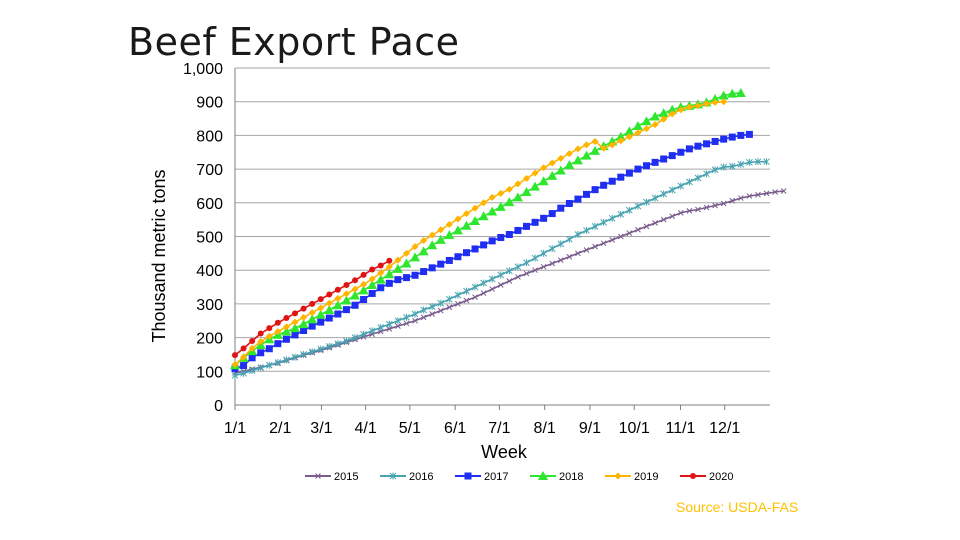  What do you see at coordinates (366, 428) in the screenshot?
I see `x-tick-label: 4/1` at bounding box center [366, 428].